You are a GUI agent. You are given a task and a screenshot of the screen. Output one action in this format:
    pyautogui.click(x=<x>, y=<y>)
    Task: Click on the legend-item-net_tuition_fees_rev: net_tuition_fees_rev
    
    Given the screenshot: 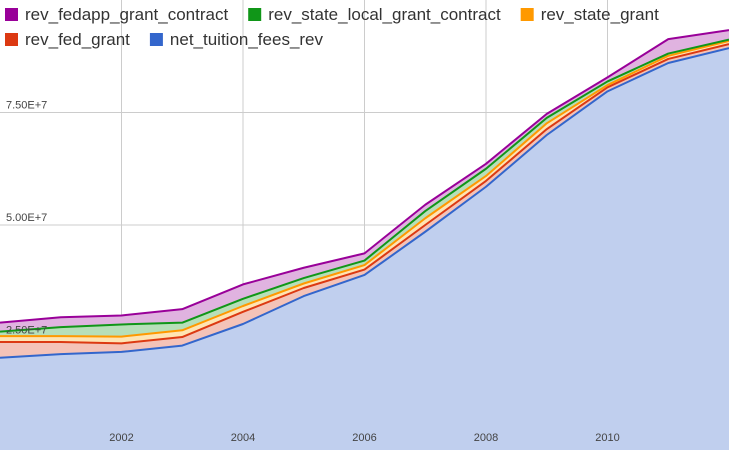 What is the action you would take?
    pyautogui.click(x=236, y=39)
    